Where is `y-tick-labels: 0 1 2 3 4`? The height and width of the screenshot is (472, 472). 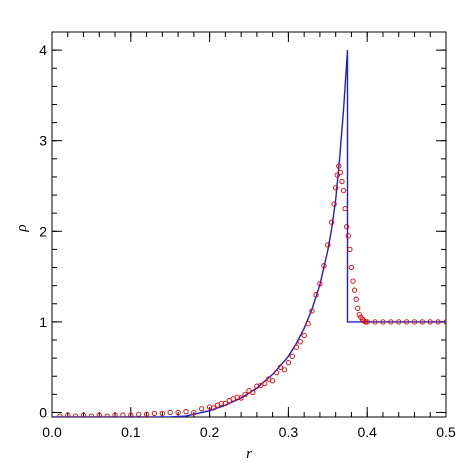
y-tick-labels: 0 1 2 3 4 is located at coordinates (43, 231).